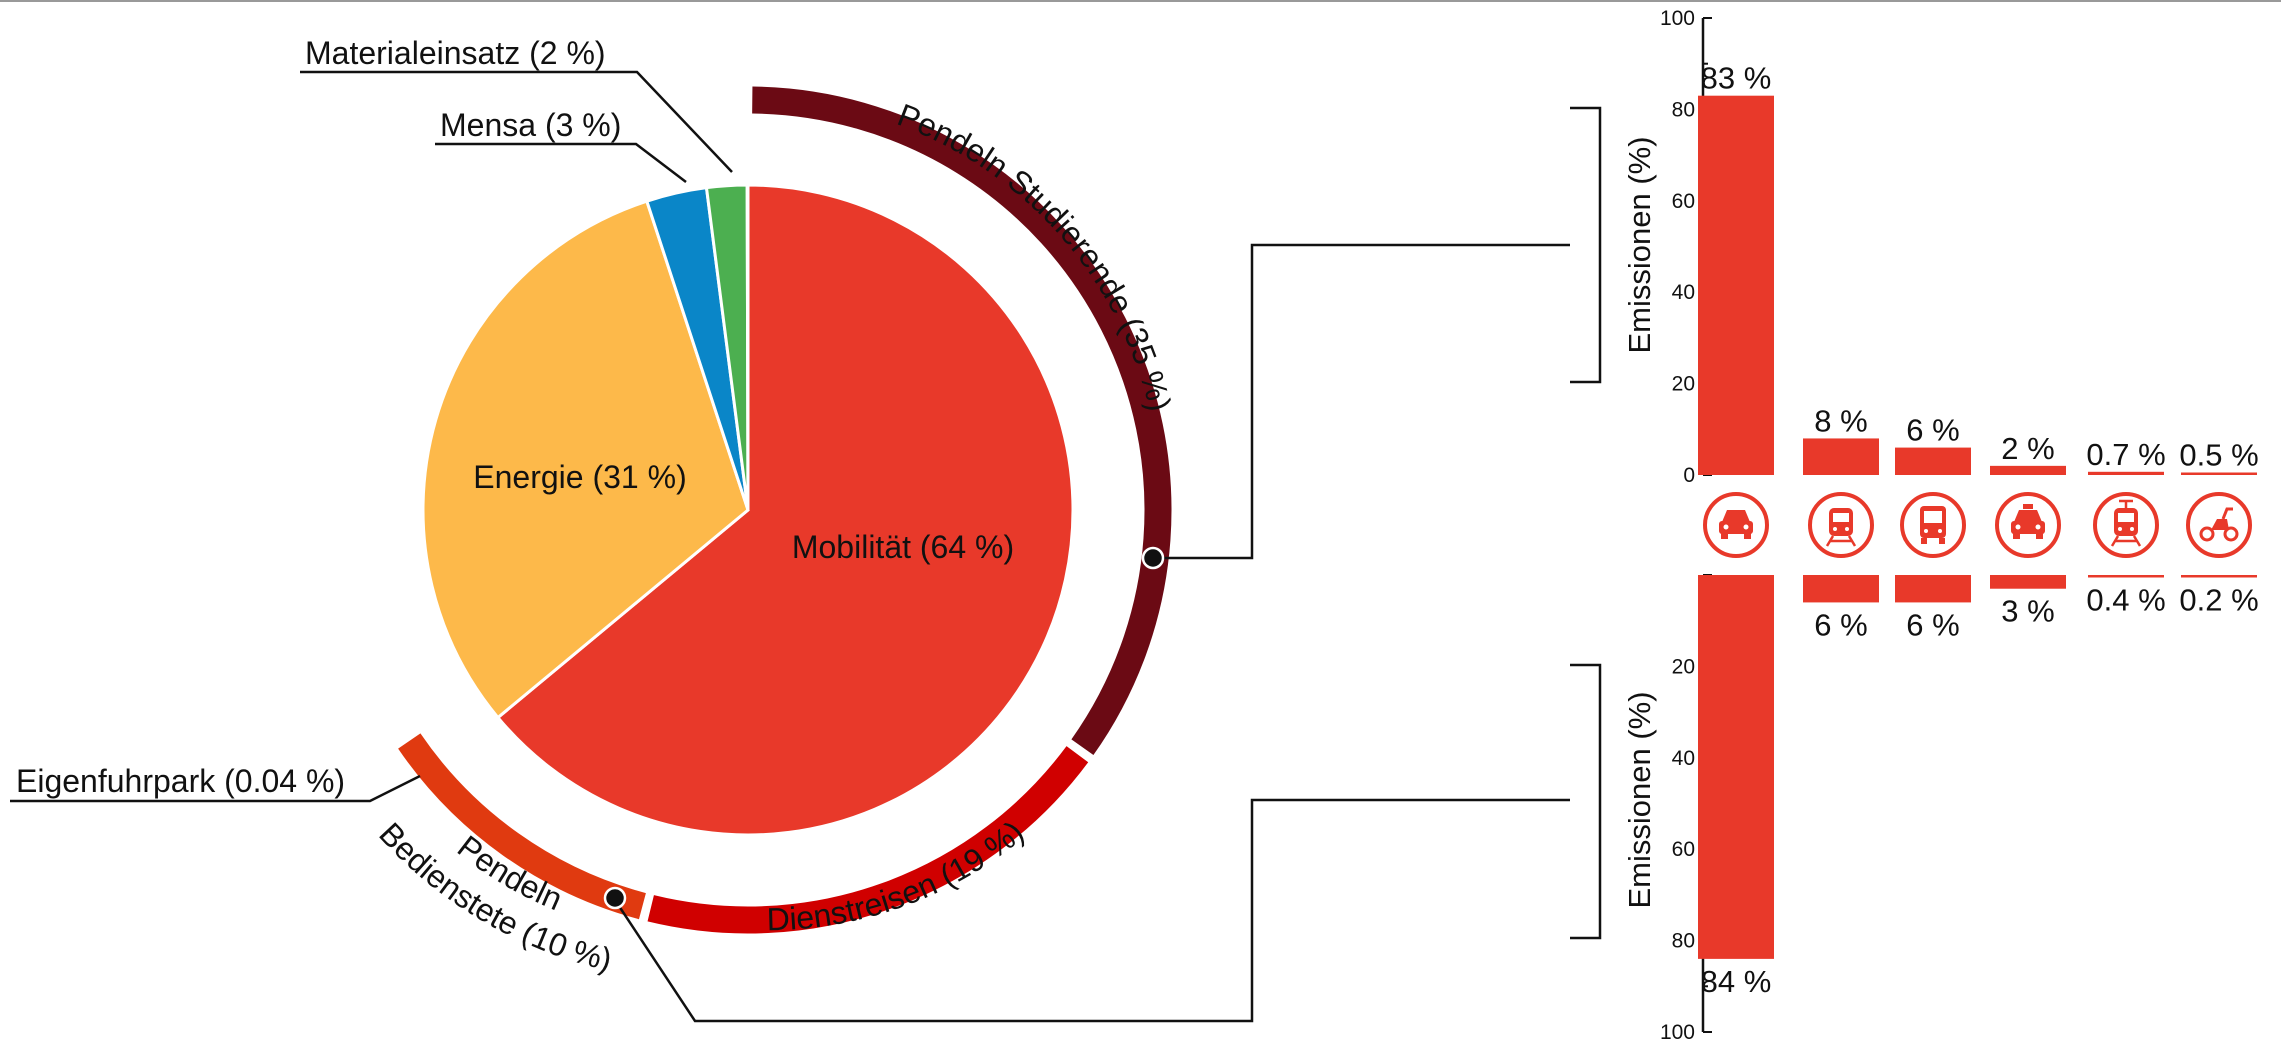 The image size is (2281, 1039). I want to click on ring-segment-pendeln-studierende, so click(962, 421).